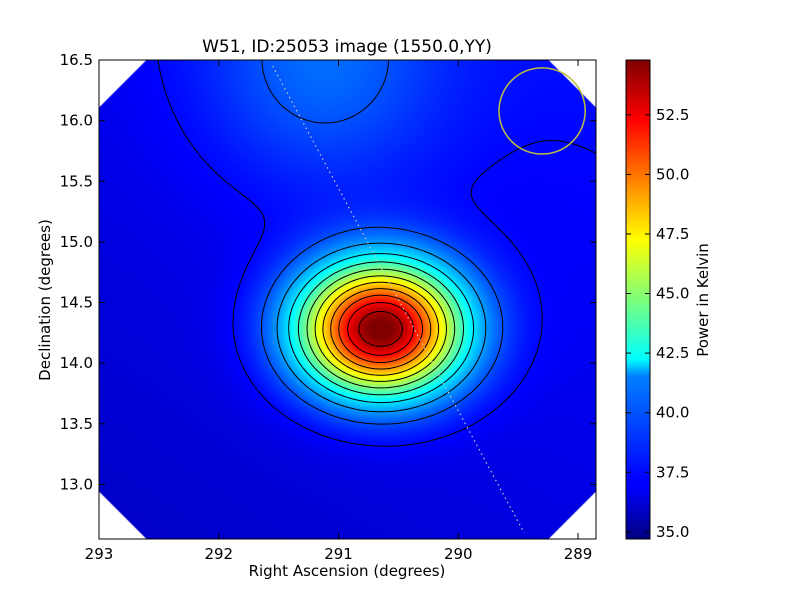  I want to click on y-tick-label: 15.5, so click(76, 181).